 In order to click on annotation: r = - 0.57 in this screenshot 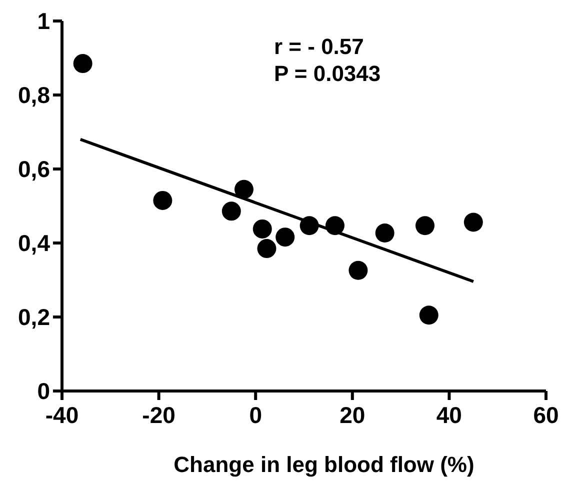, I will do `click(319, 46)`.